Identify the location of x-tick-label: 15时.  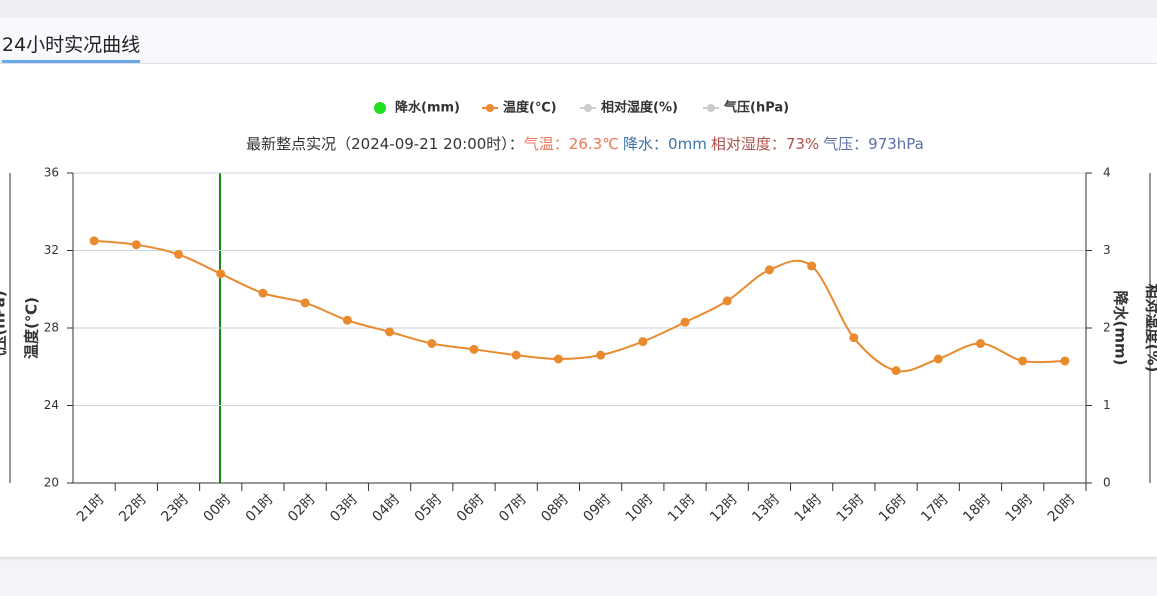
(851, 508).